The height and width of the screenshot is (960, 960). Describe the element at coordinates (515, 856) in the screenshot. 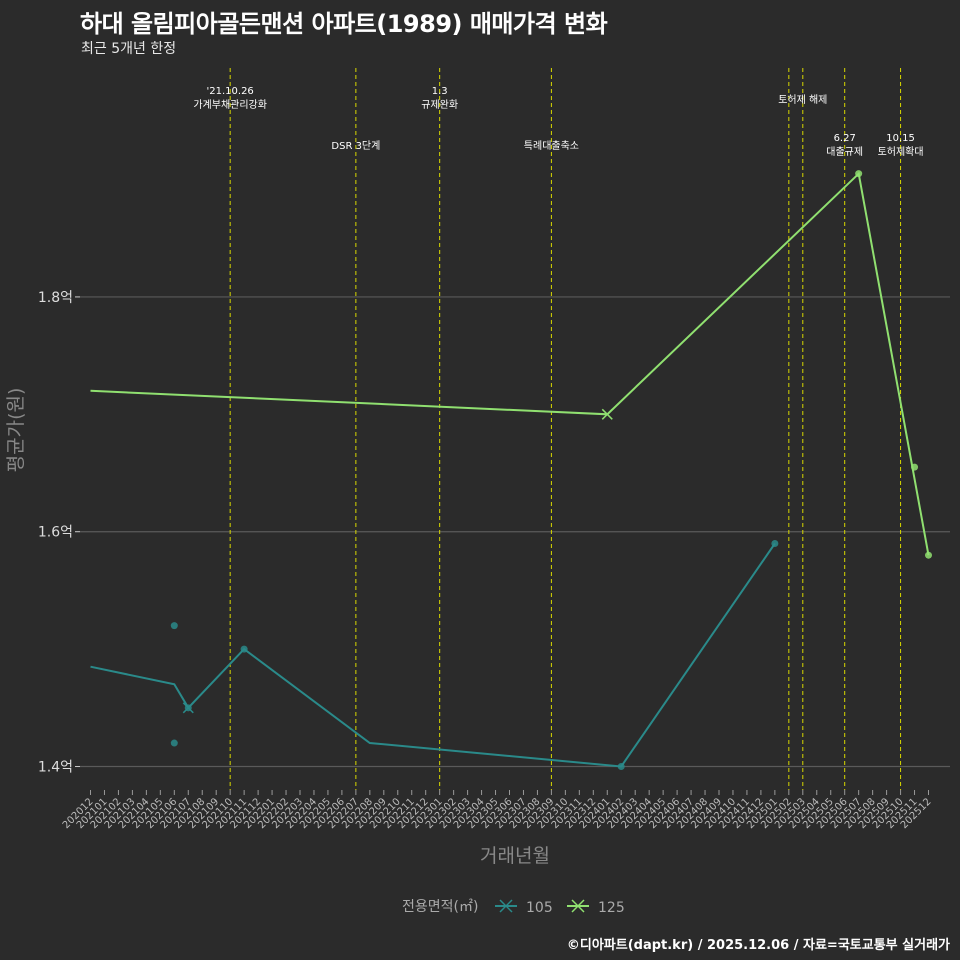

I see `x-axis-title: 거래년월` at that location.